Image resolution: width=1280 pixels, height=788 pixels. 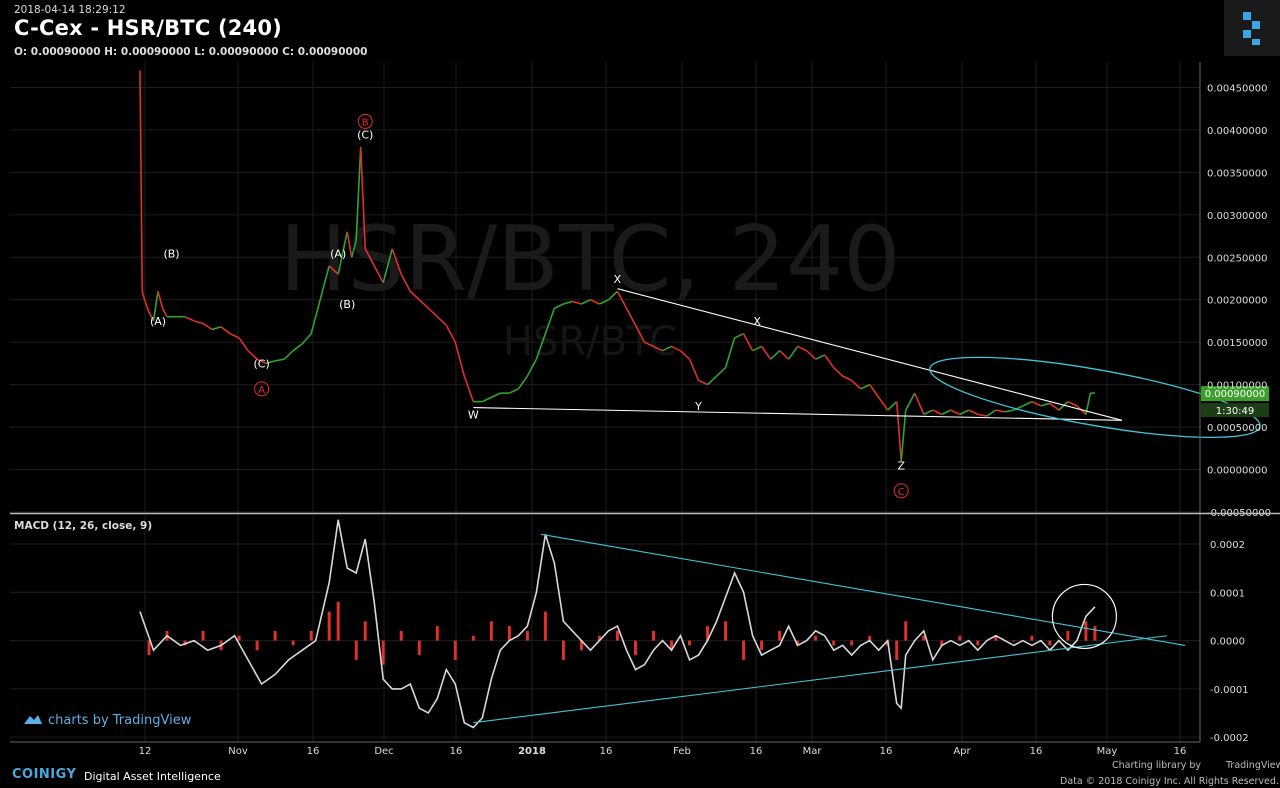 What do you see at coordinates (1237, 131) in the screenshot?
I see `y-tick-label: 0.00400000` at bounding box center [1237, 131].